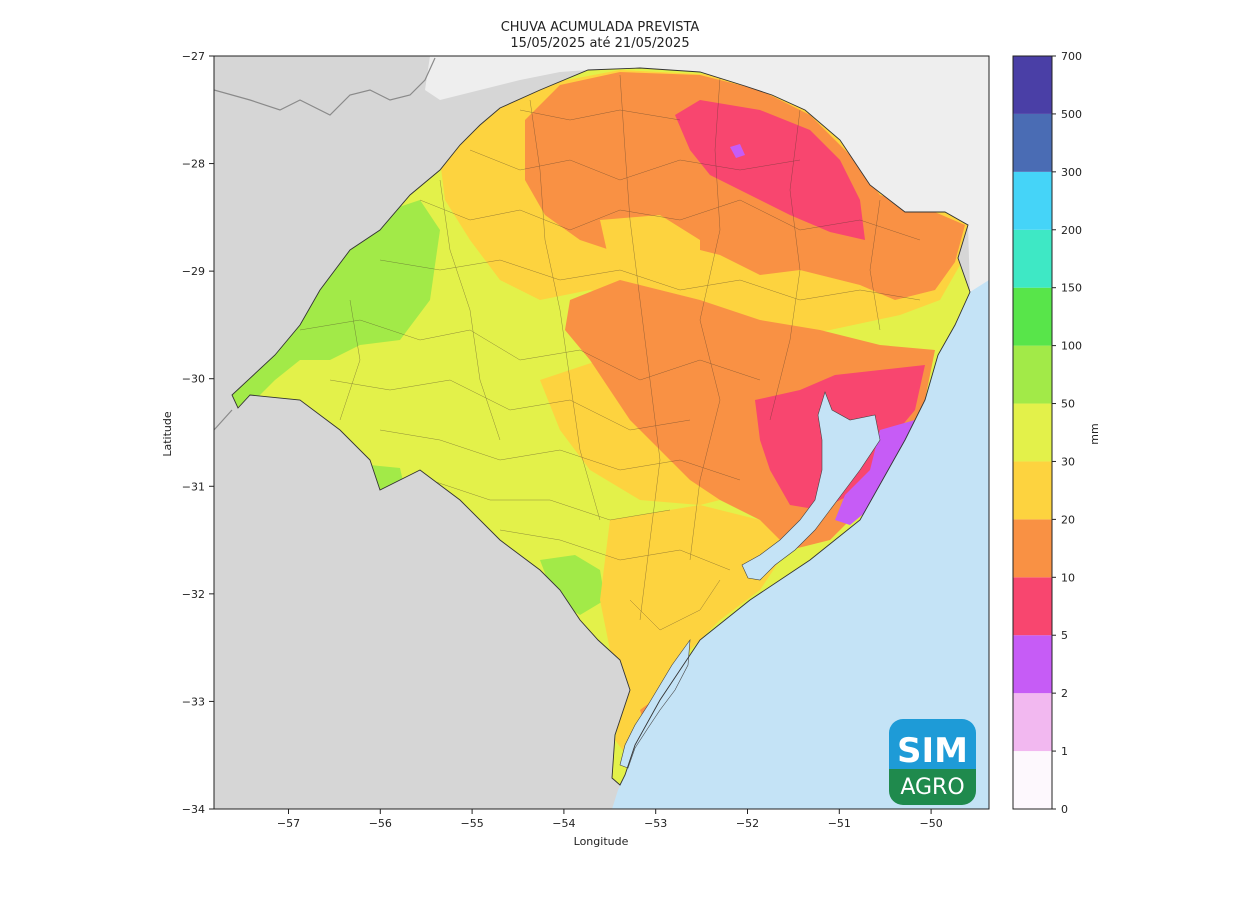 This screenshot has height=900, width=1250. Describe the element at coordinates (1094, 433) in the screenshot. I see `colorbar-unit-label: mm` at that location.